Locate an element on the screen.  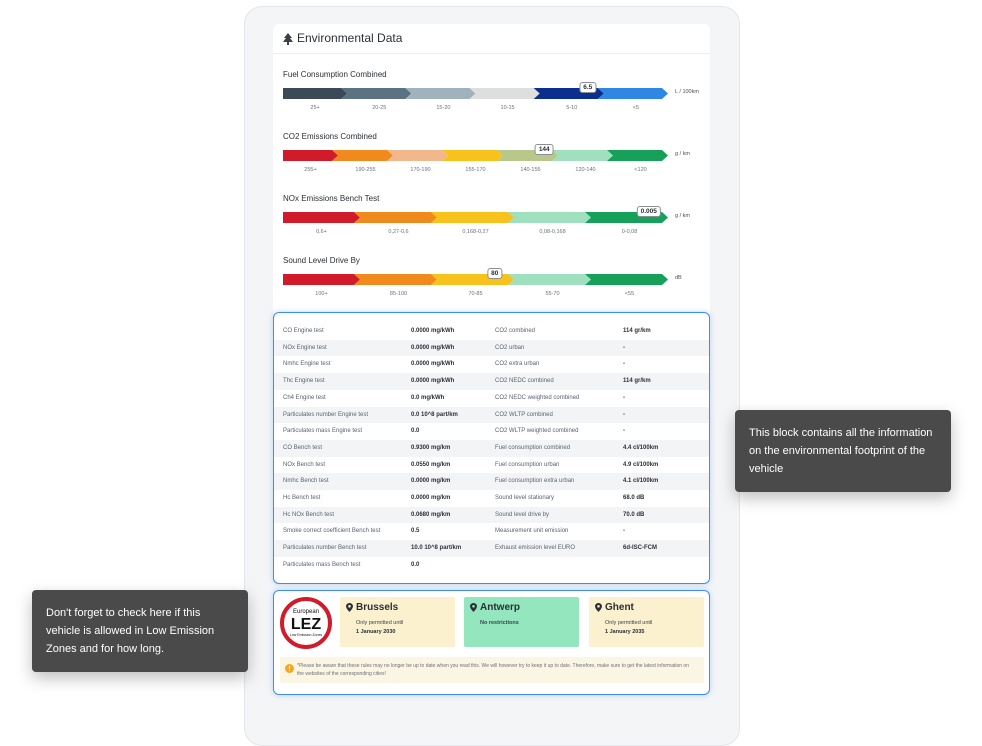
row-key: Exhaust emission level EURO is located at coordinates (535, 548).